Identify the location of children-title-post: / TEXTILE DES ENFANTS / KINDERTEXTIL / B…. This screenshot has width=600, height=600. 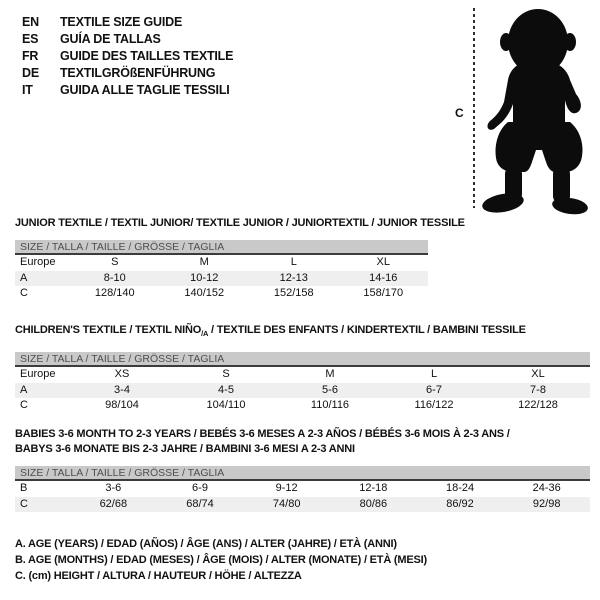
(367, 330).